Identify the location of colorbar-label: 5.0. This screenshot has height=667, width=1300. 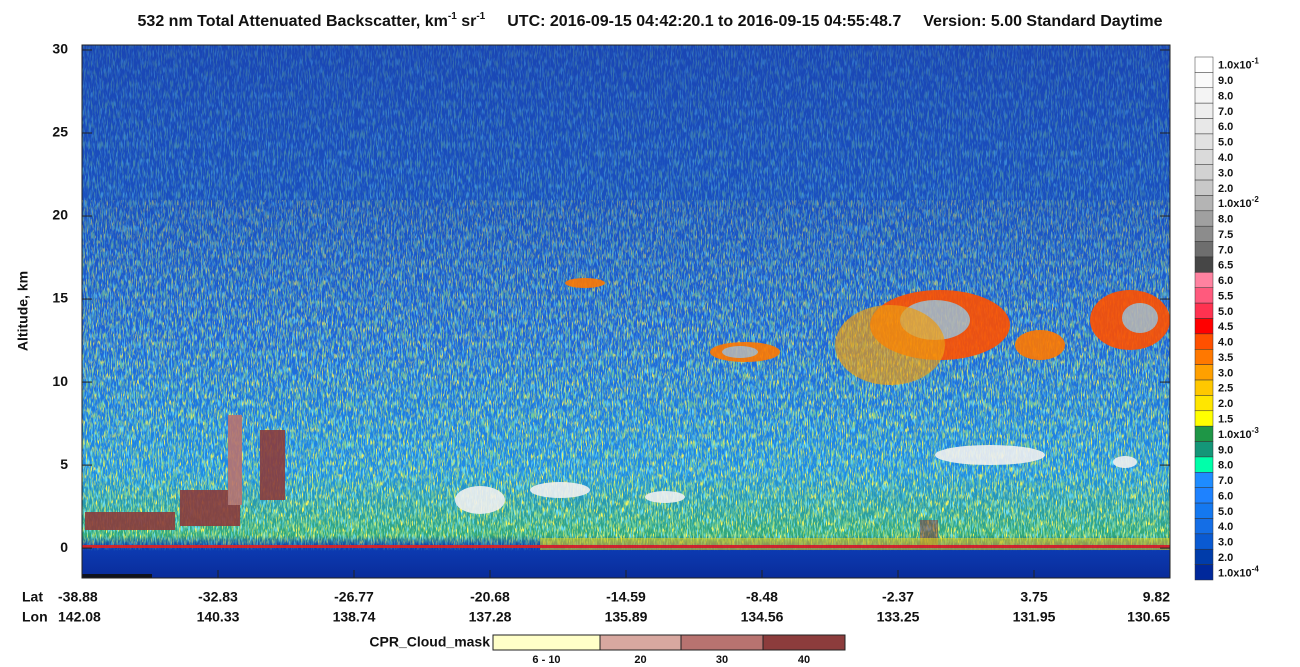
(1225, 312).